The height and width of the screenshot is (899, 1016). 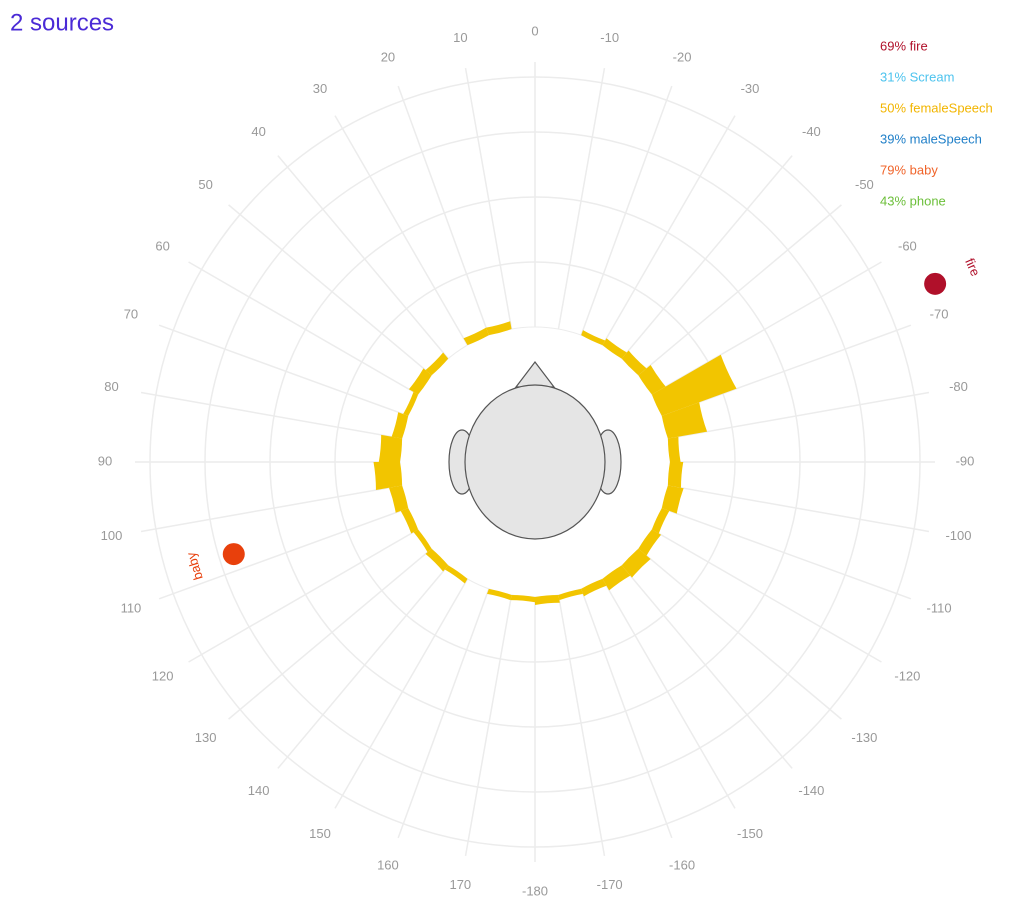 I want to click on angle-tick-label: 140, so click(x=259, y=790).